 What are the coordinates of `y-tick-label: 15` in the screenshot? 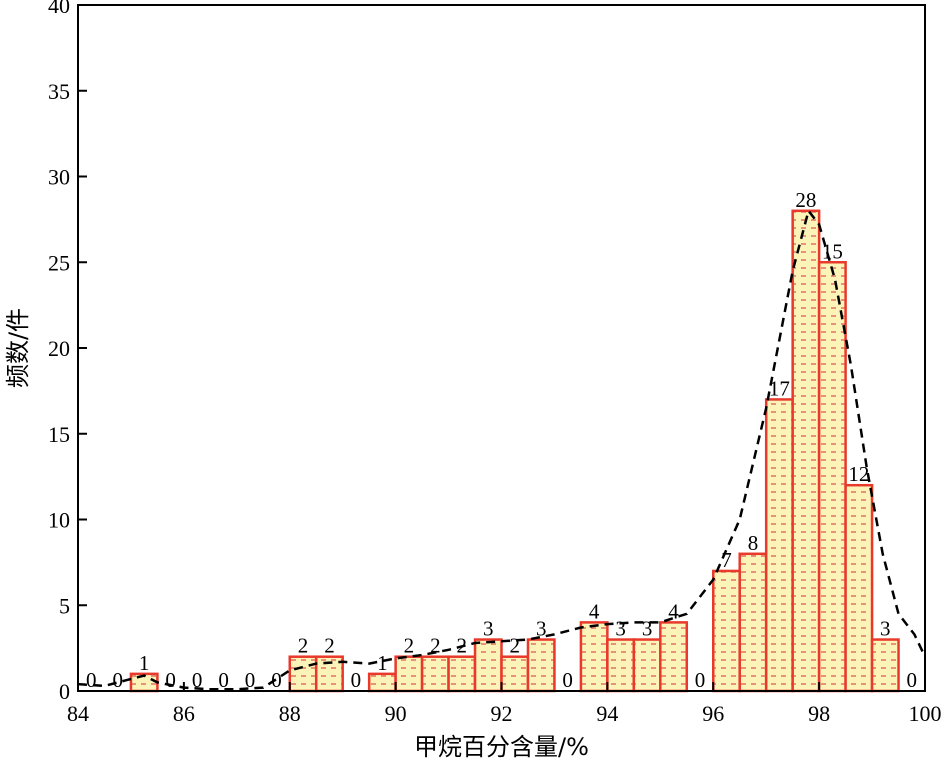 It's located at (59, 434).